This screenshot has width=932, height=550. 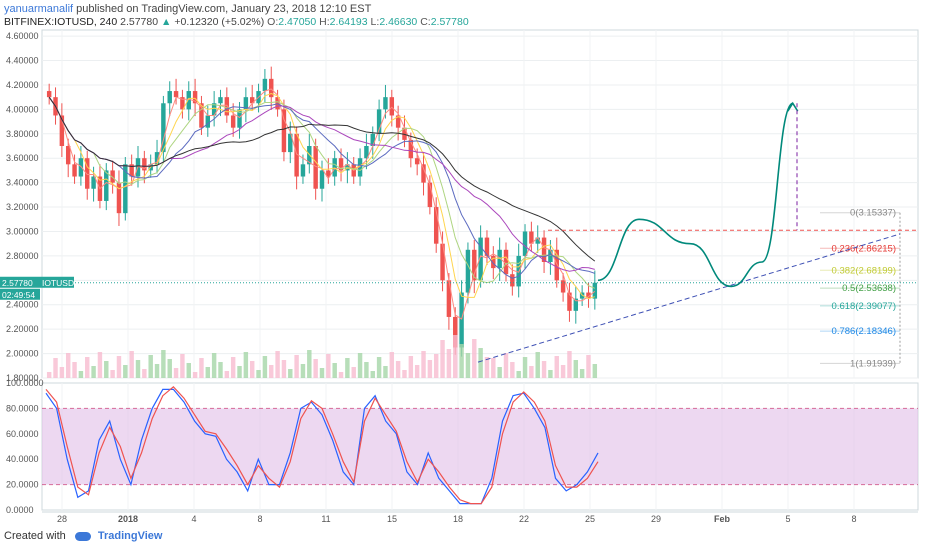 I want to click on fib-level-label: 0.786(2.18346), so click(x=864, y=331).